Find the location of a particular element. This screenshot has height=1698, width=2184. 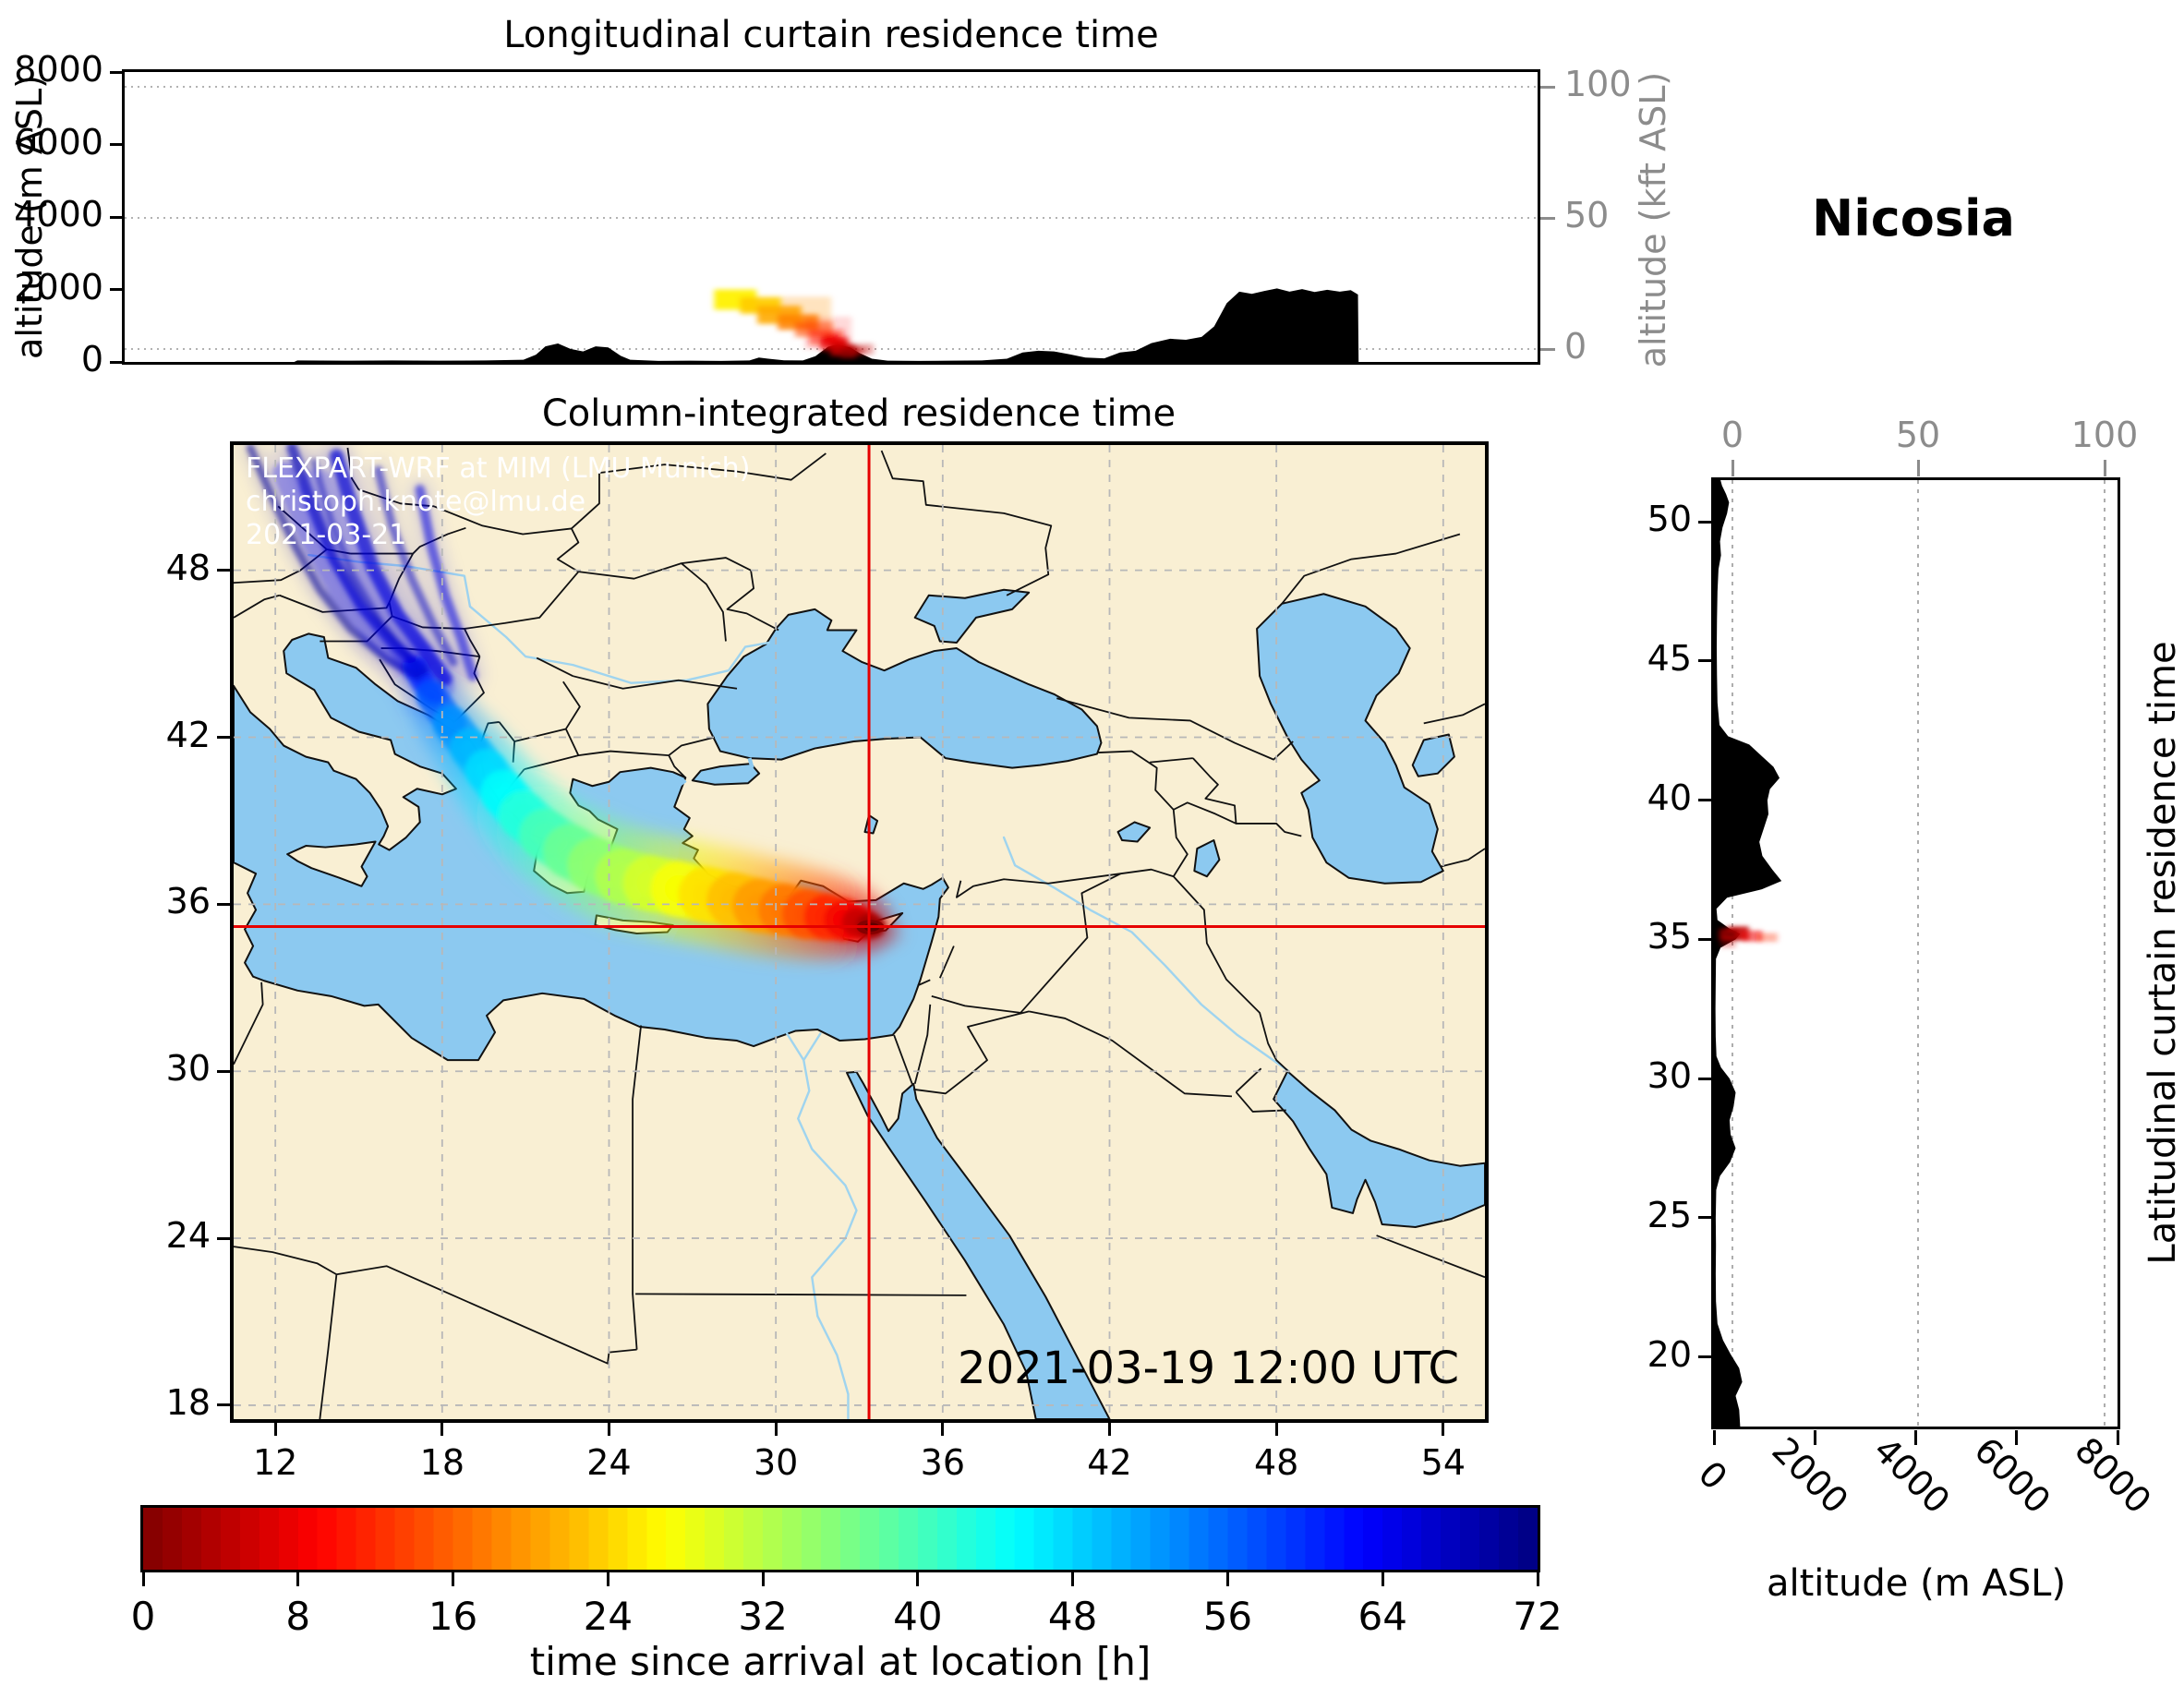

colorbar is located at coordinates (840, 1538).